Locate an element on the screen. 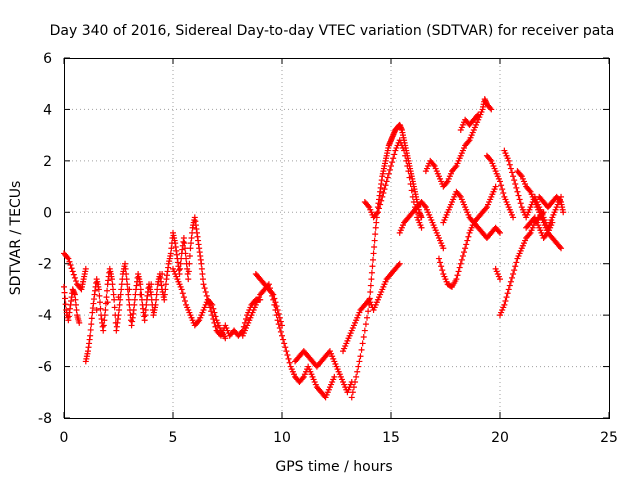 This screenshot has height=480, width=640. x-tick-label: 10 is located at coordinates (282, 438).